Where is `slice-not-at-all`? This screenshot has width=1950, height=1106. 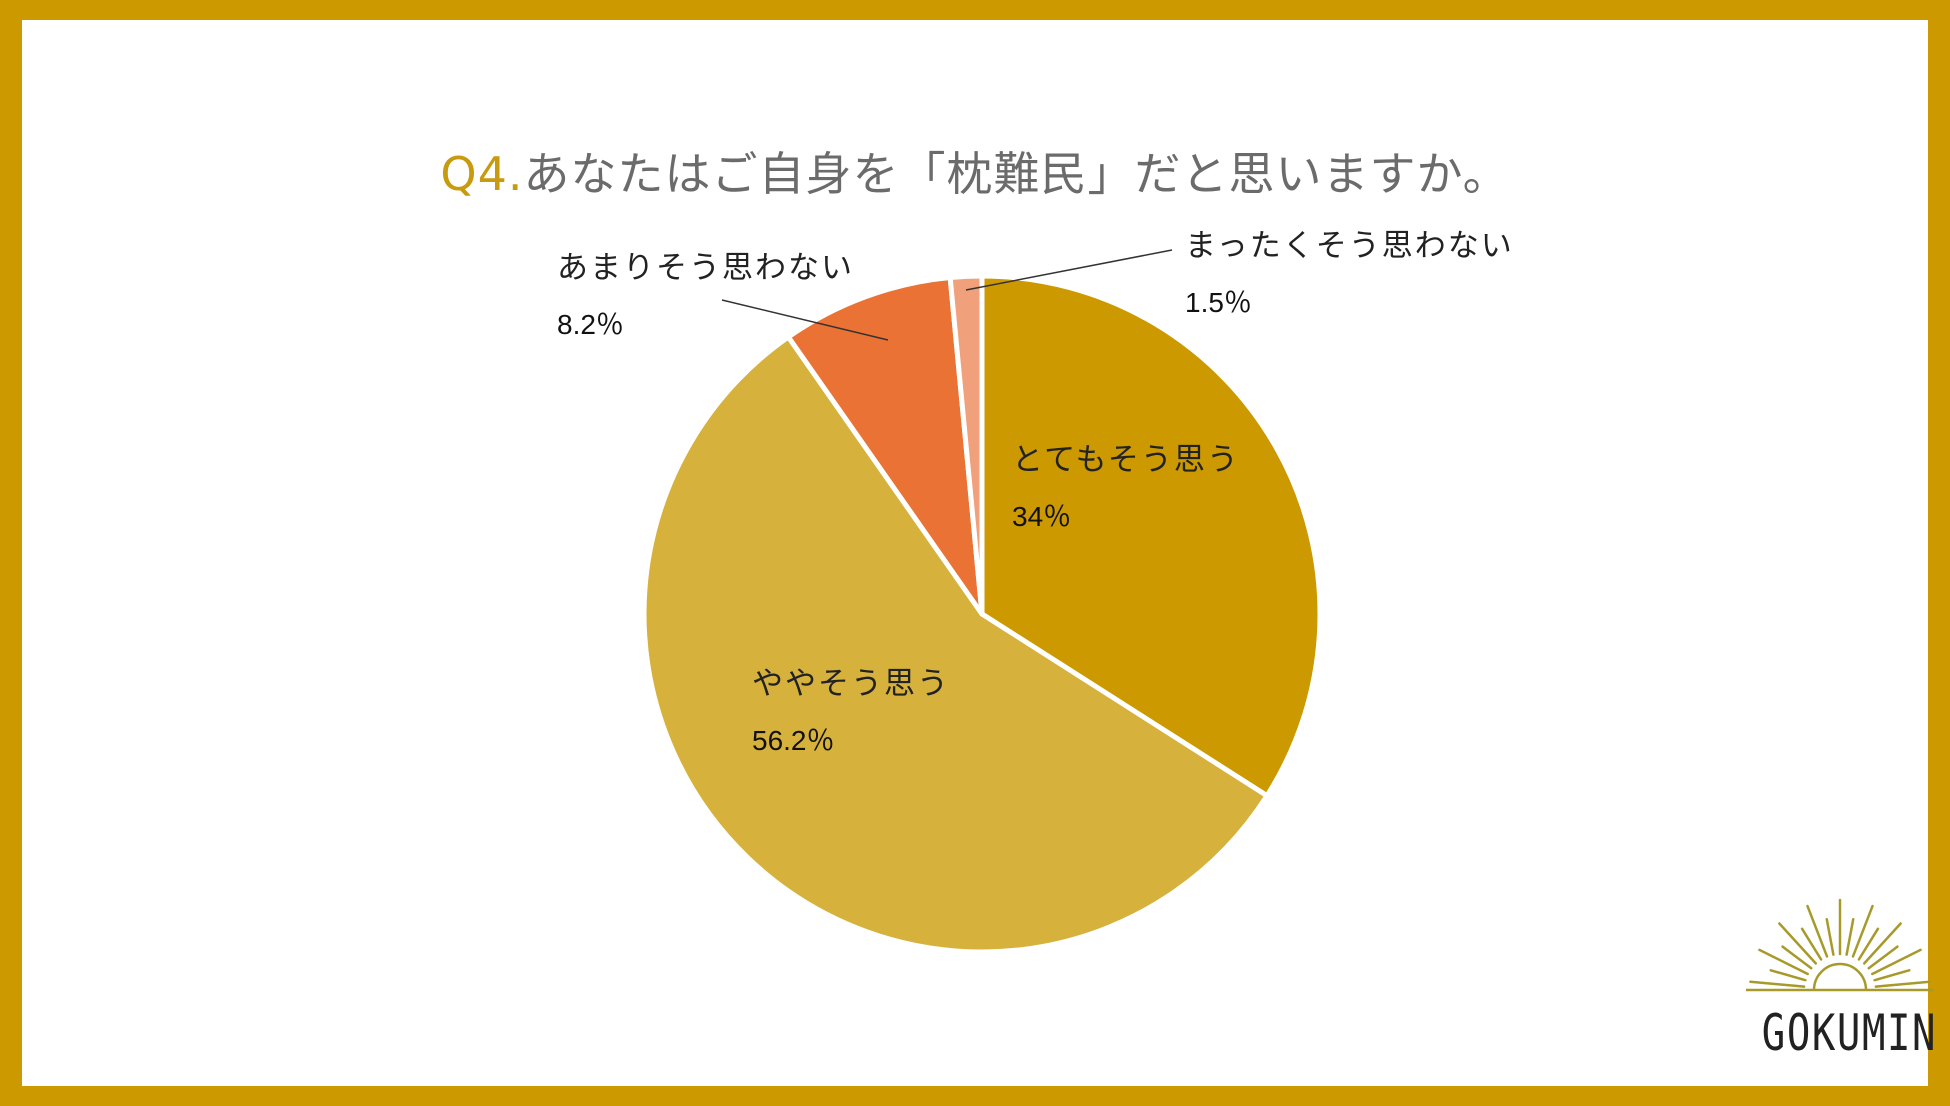 slice-not-at-all is located at coordinates (966, 445).